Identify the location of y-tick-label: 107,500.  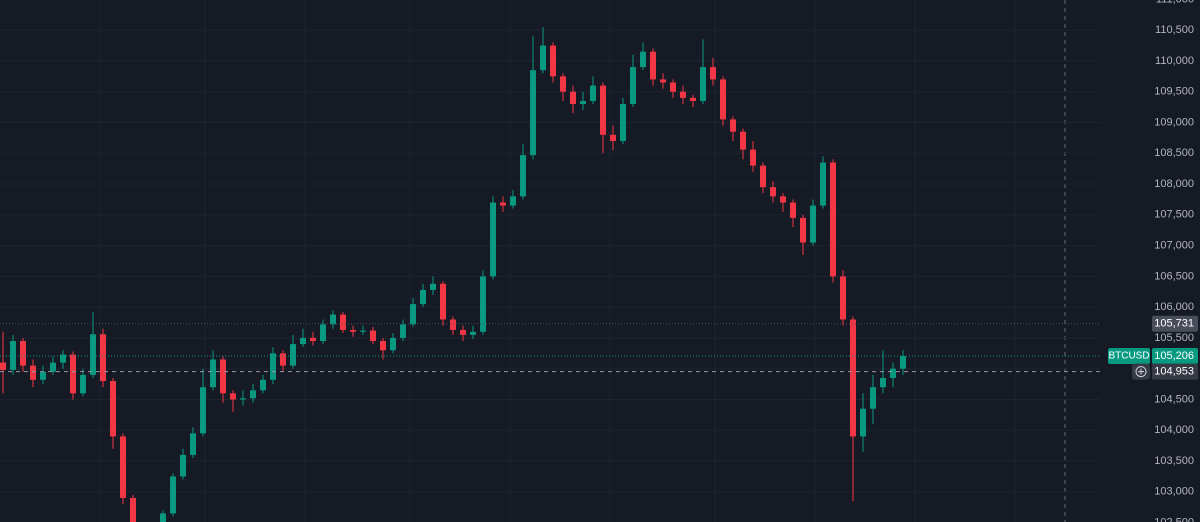
(1174, 215).